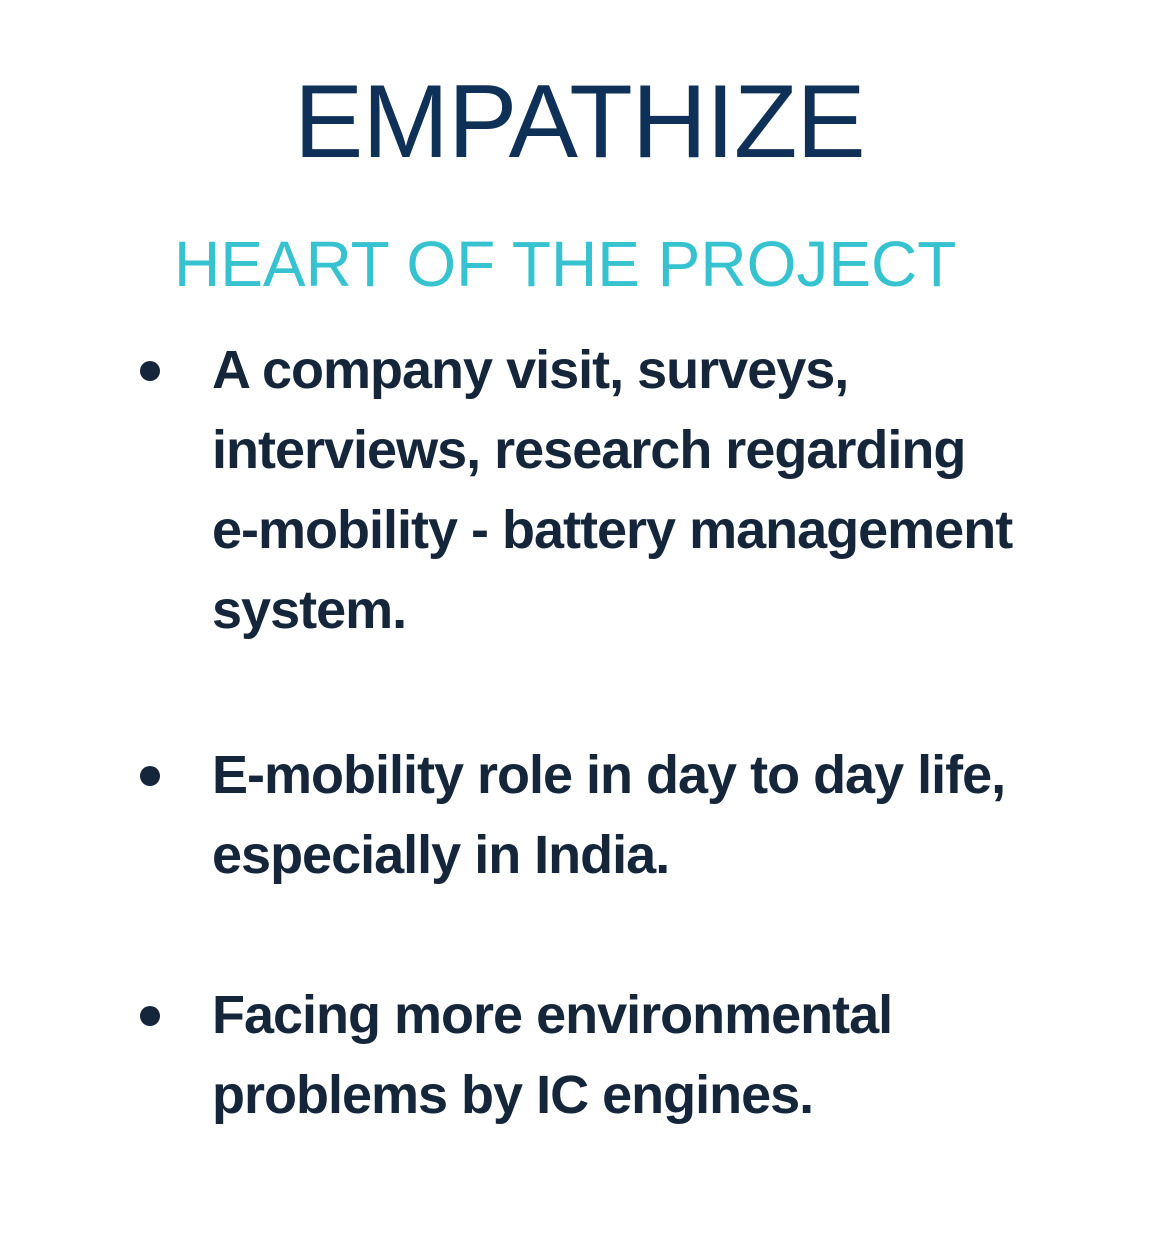  I want to click on bullet-line: system., so click(309, 610).